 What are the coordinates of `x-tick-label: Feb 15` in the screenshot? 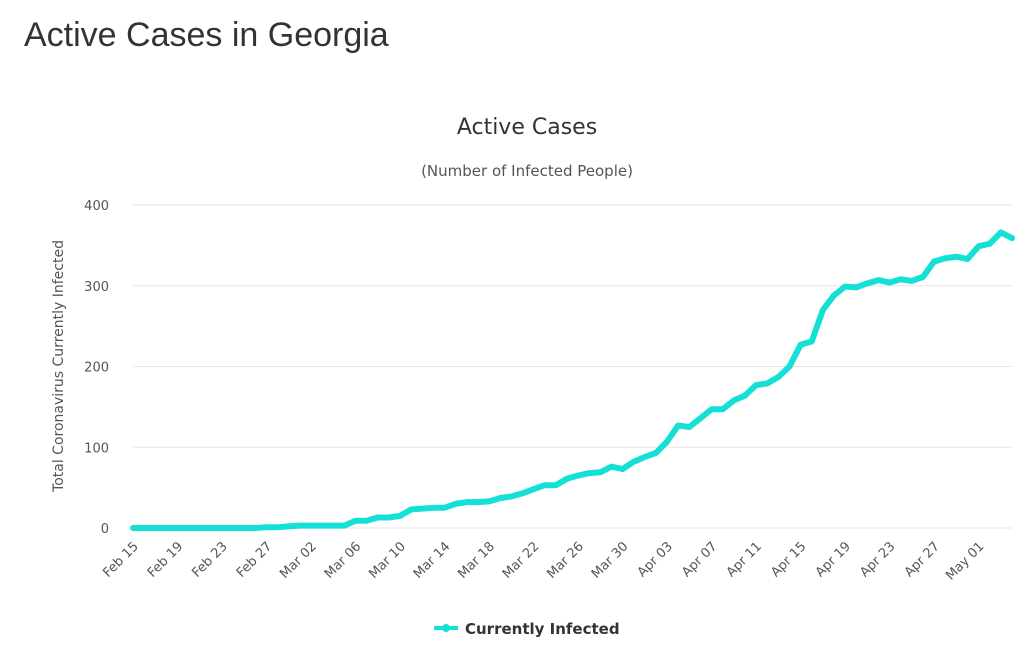 It's located at (121, 560).